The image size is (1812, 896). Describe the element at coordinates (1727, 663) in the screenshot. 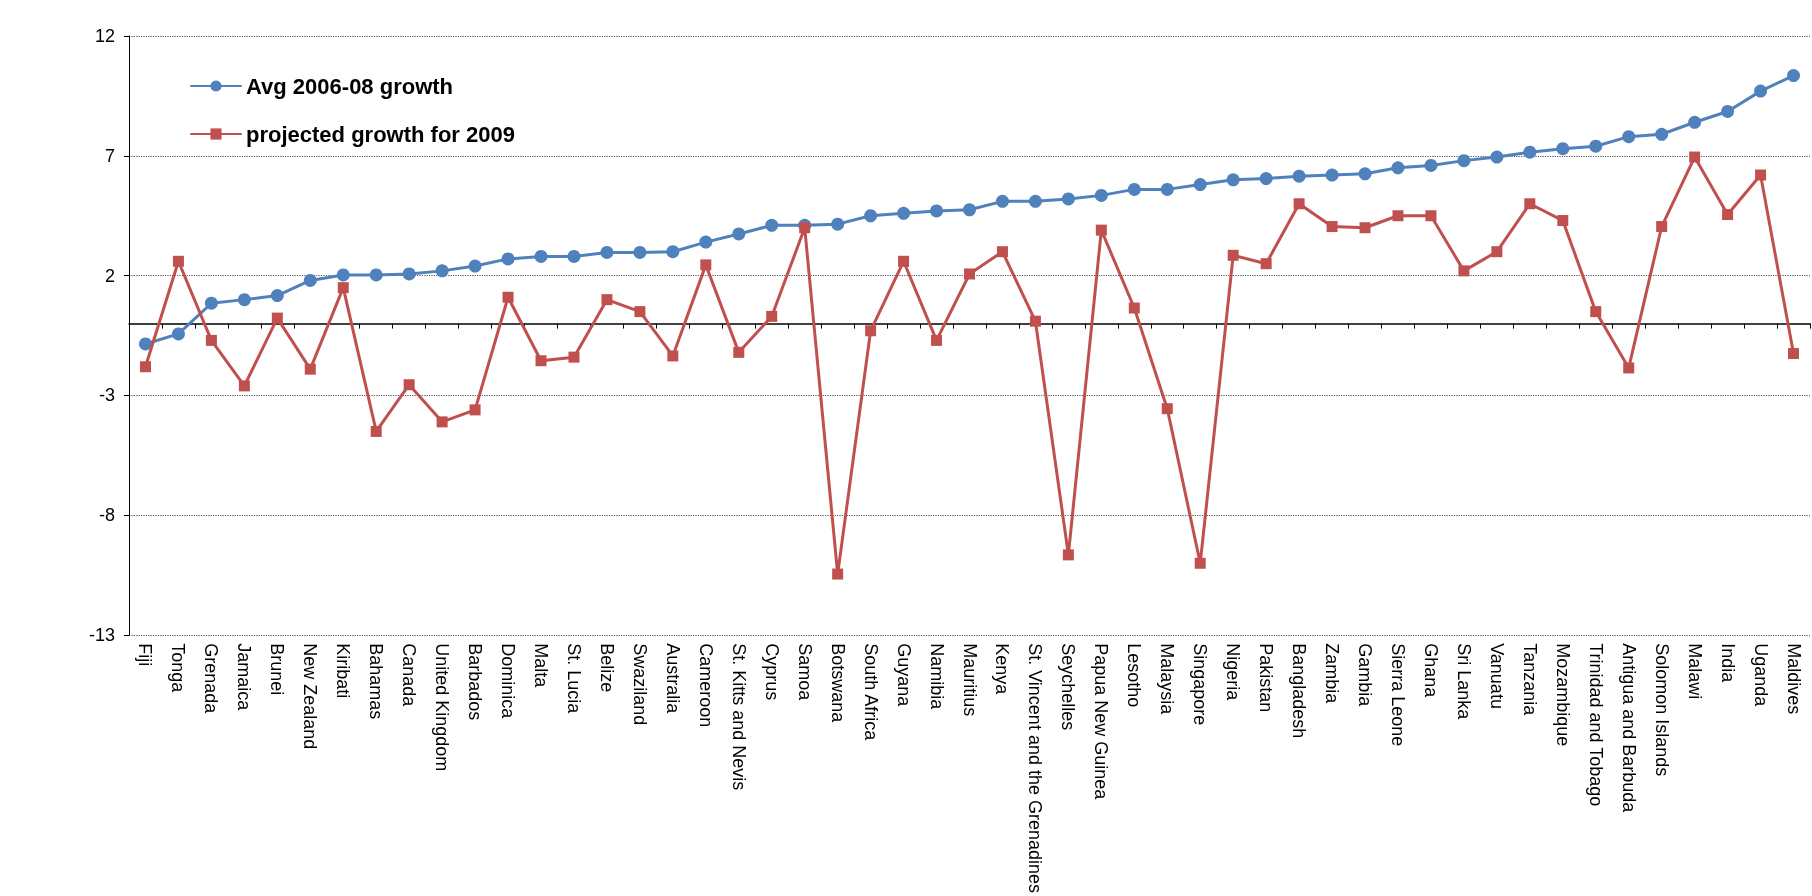

I see `x-tick-label: India` at that location.